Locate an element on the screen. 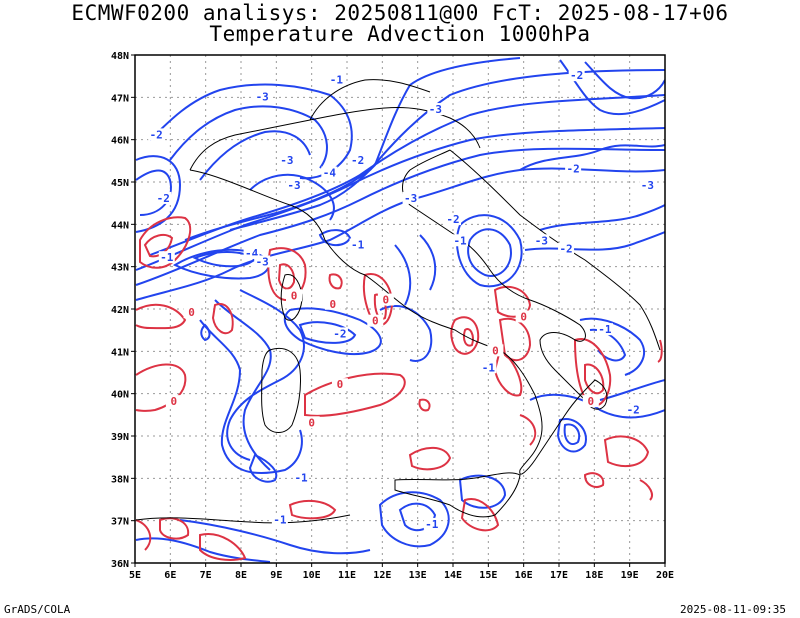  y-tick-label: 44N is located at coordinates (120, 225).